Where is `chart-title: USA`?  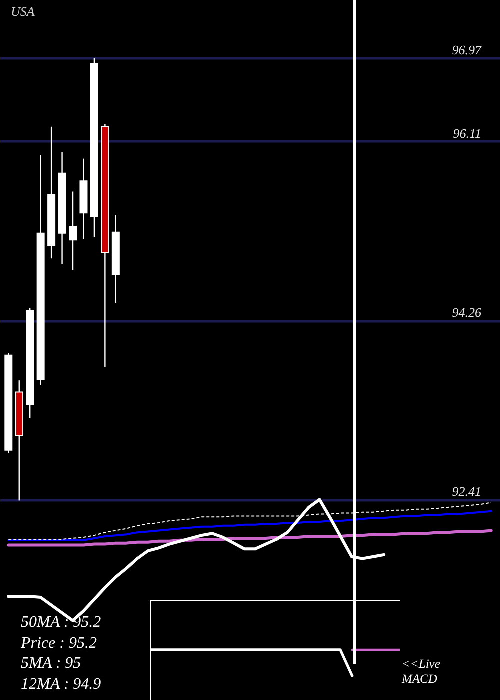
chart-title: USA is located at coordinates (23, 12).